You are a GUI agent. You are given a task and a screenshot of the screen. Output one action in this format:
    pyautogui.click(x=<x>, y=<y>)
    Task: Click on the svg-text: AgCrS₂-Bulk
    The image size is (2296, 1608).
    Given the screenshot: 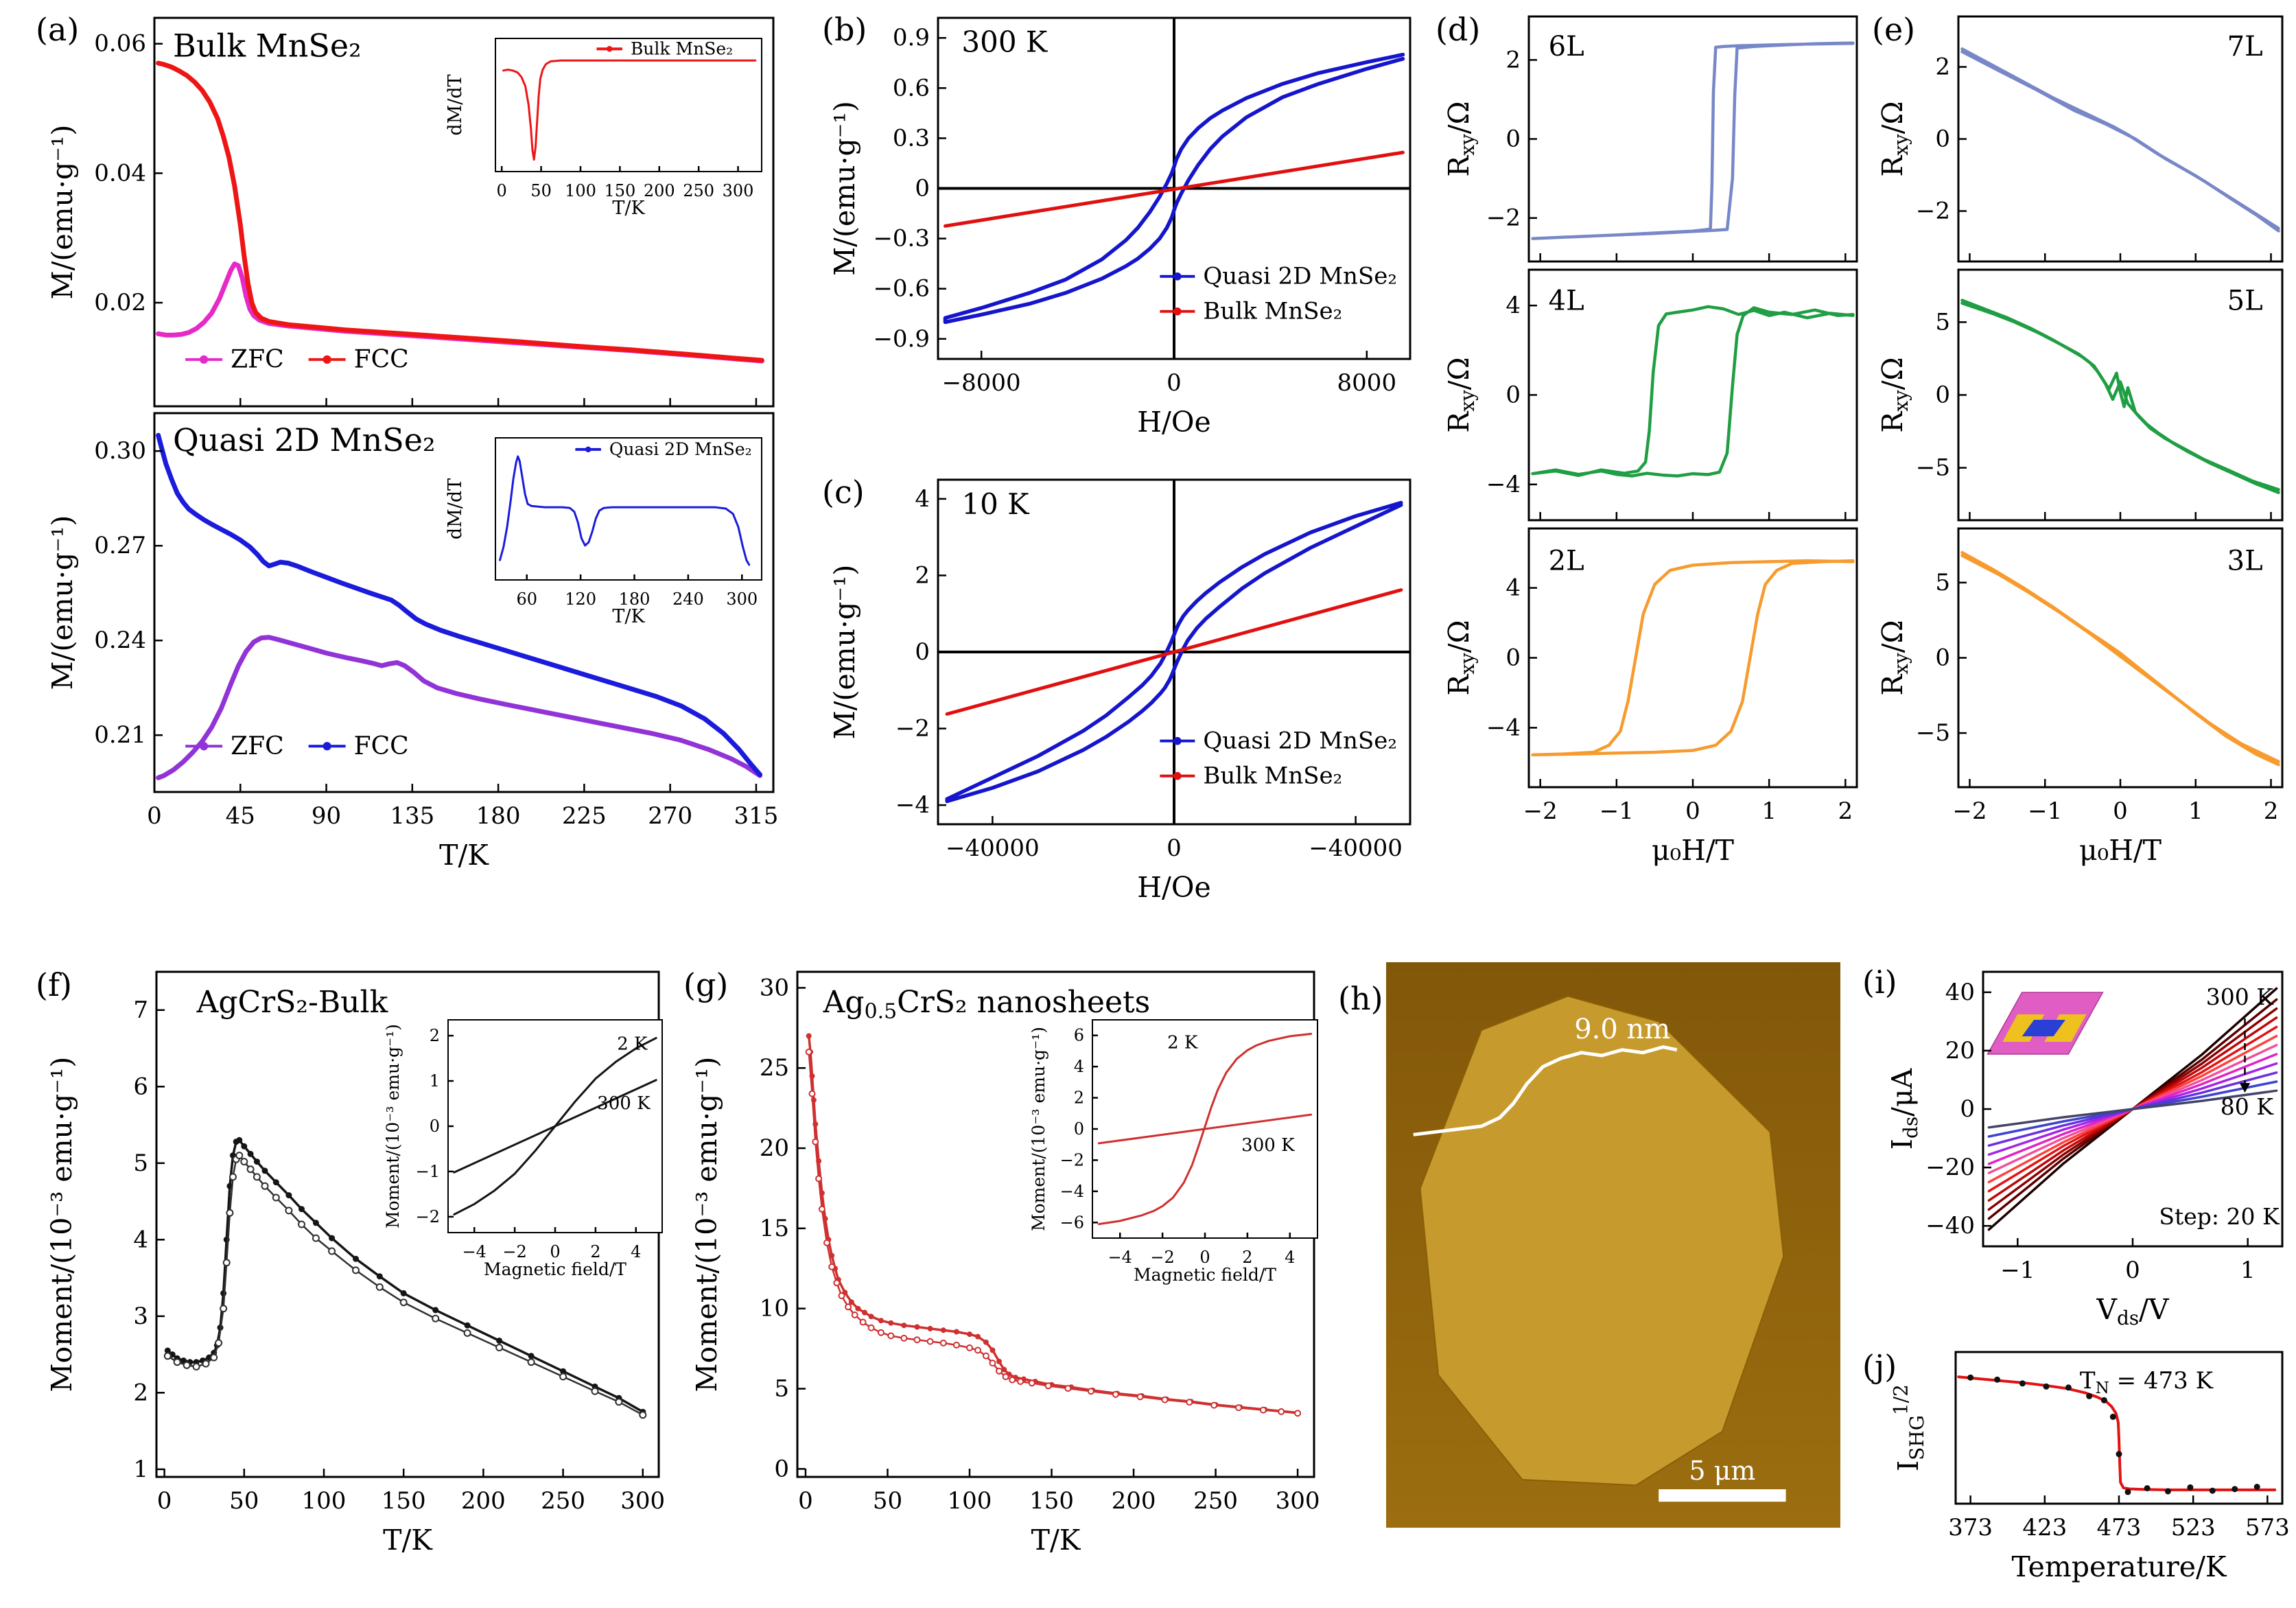 What is the action you would take?
    pyautogui.click(x=292, y=1002)
    